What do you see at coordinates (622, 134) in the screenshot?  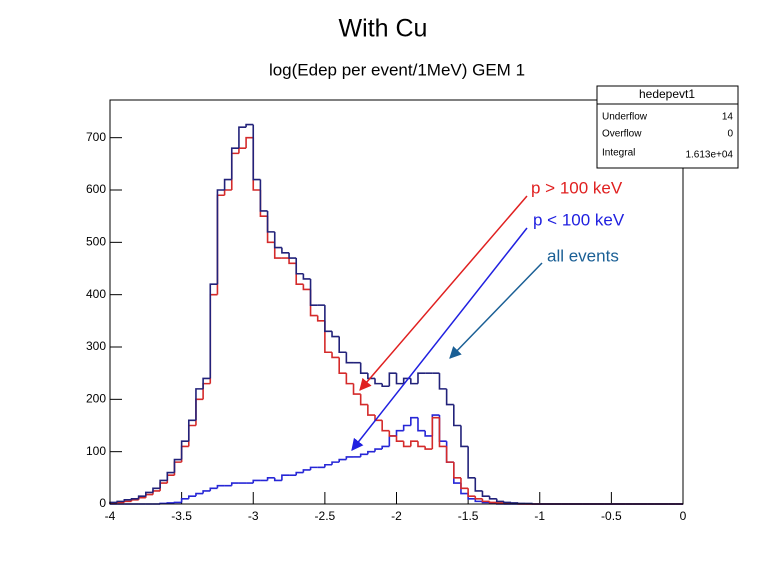 I see `stats-label: Overflow` at bounding box center [622, 134].